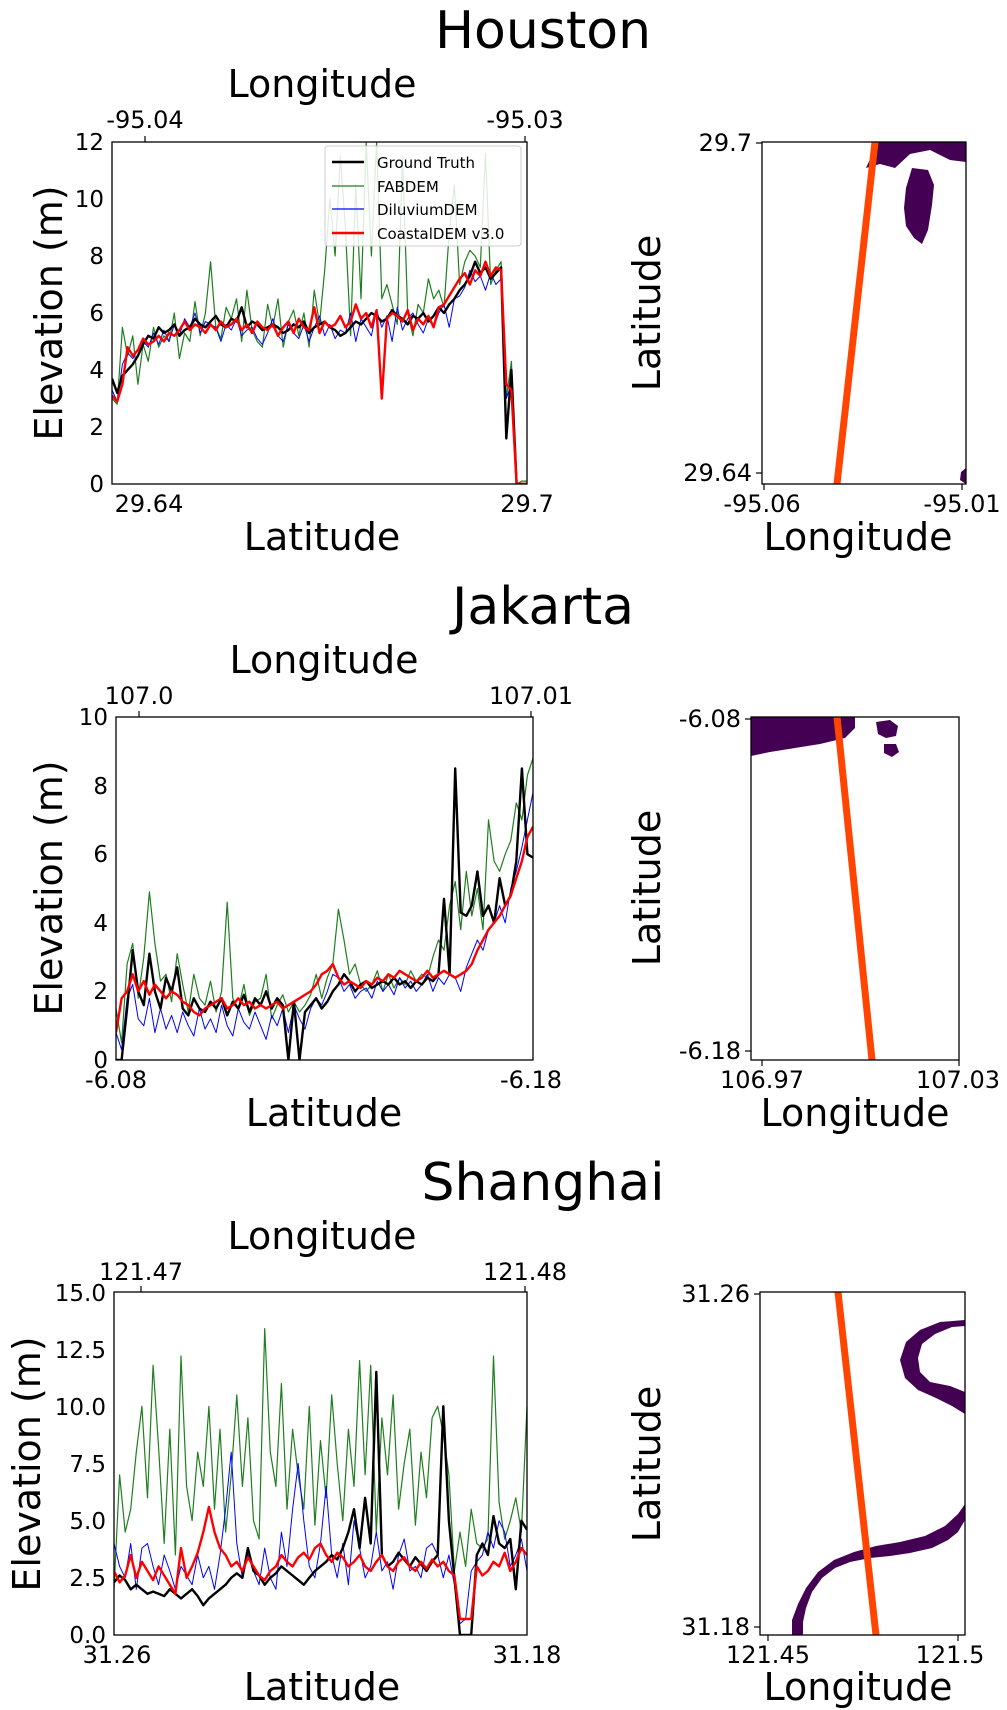  I want to click on jakarta-series-layer, so click(324, 909).